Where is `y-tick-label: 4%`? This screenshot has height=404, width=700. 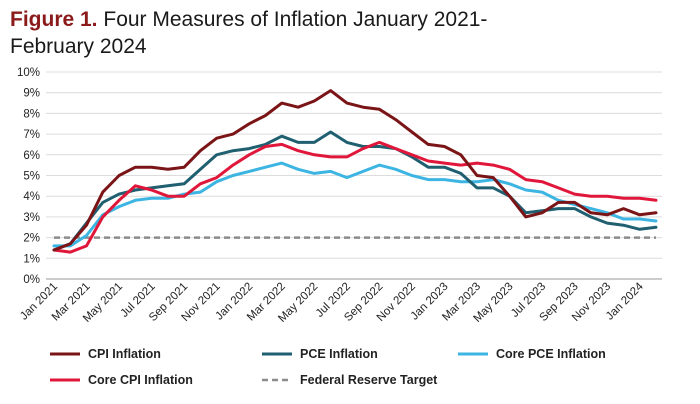 y-tick-label: 4% is located at coordinates (31, 197).